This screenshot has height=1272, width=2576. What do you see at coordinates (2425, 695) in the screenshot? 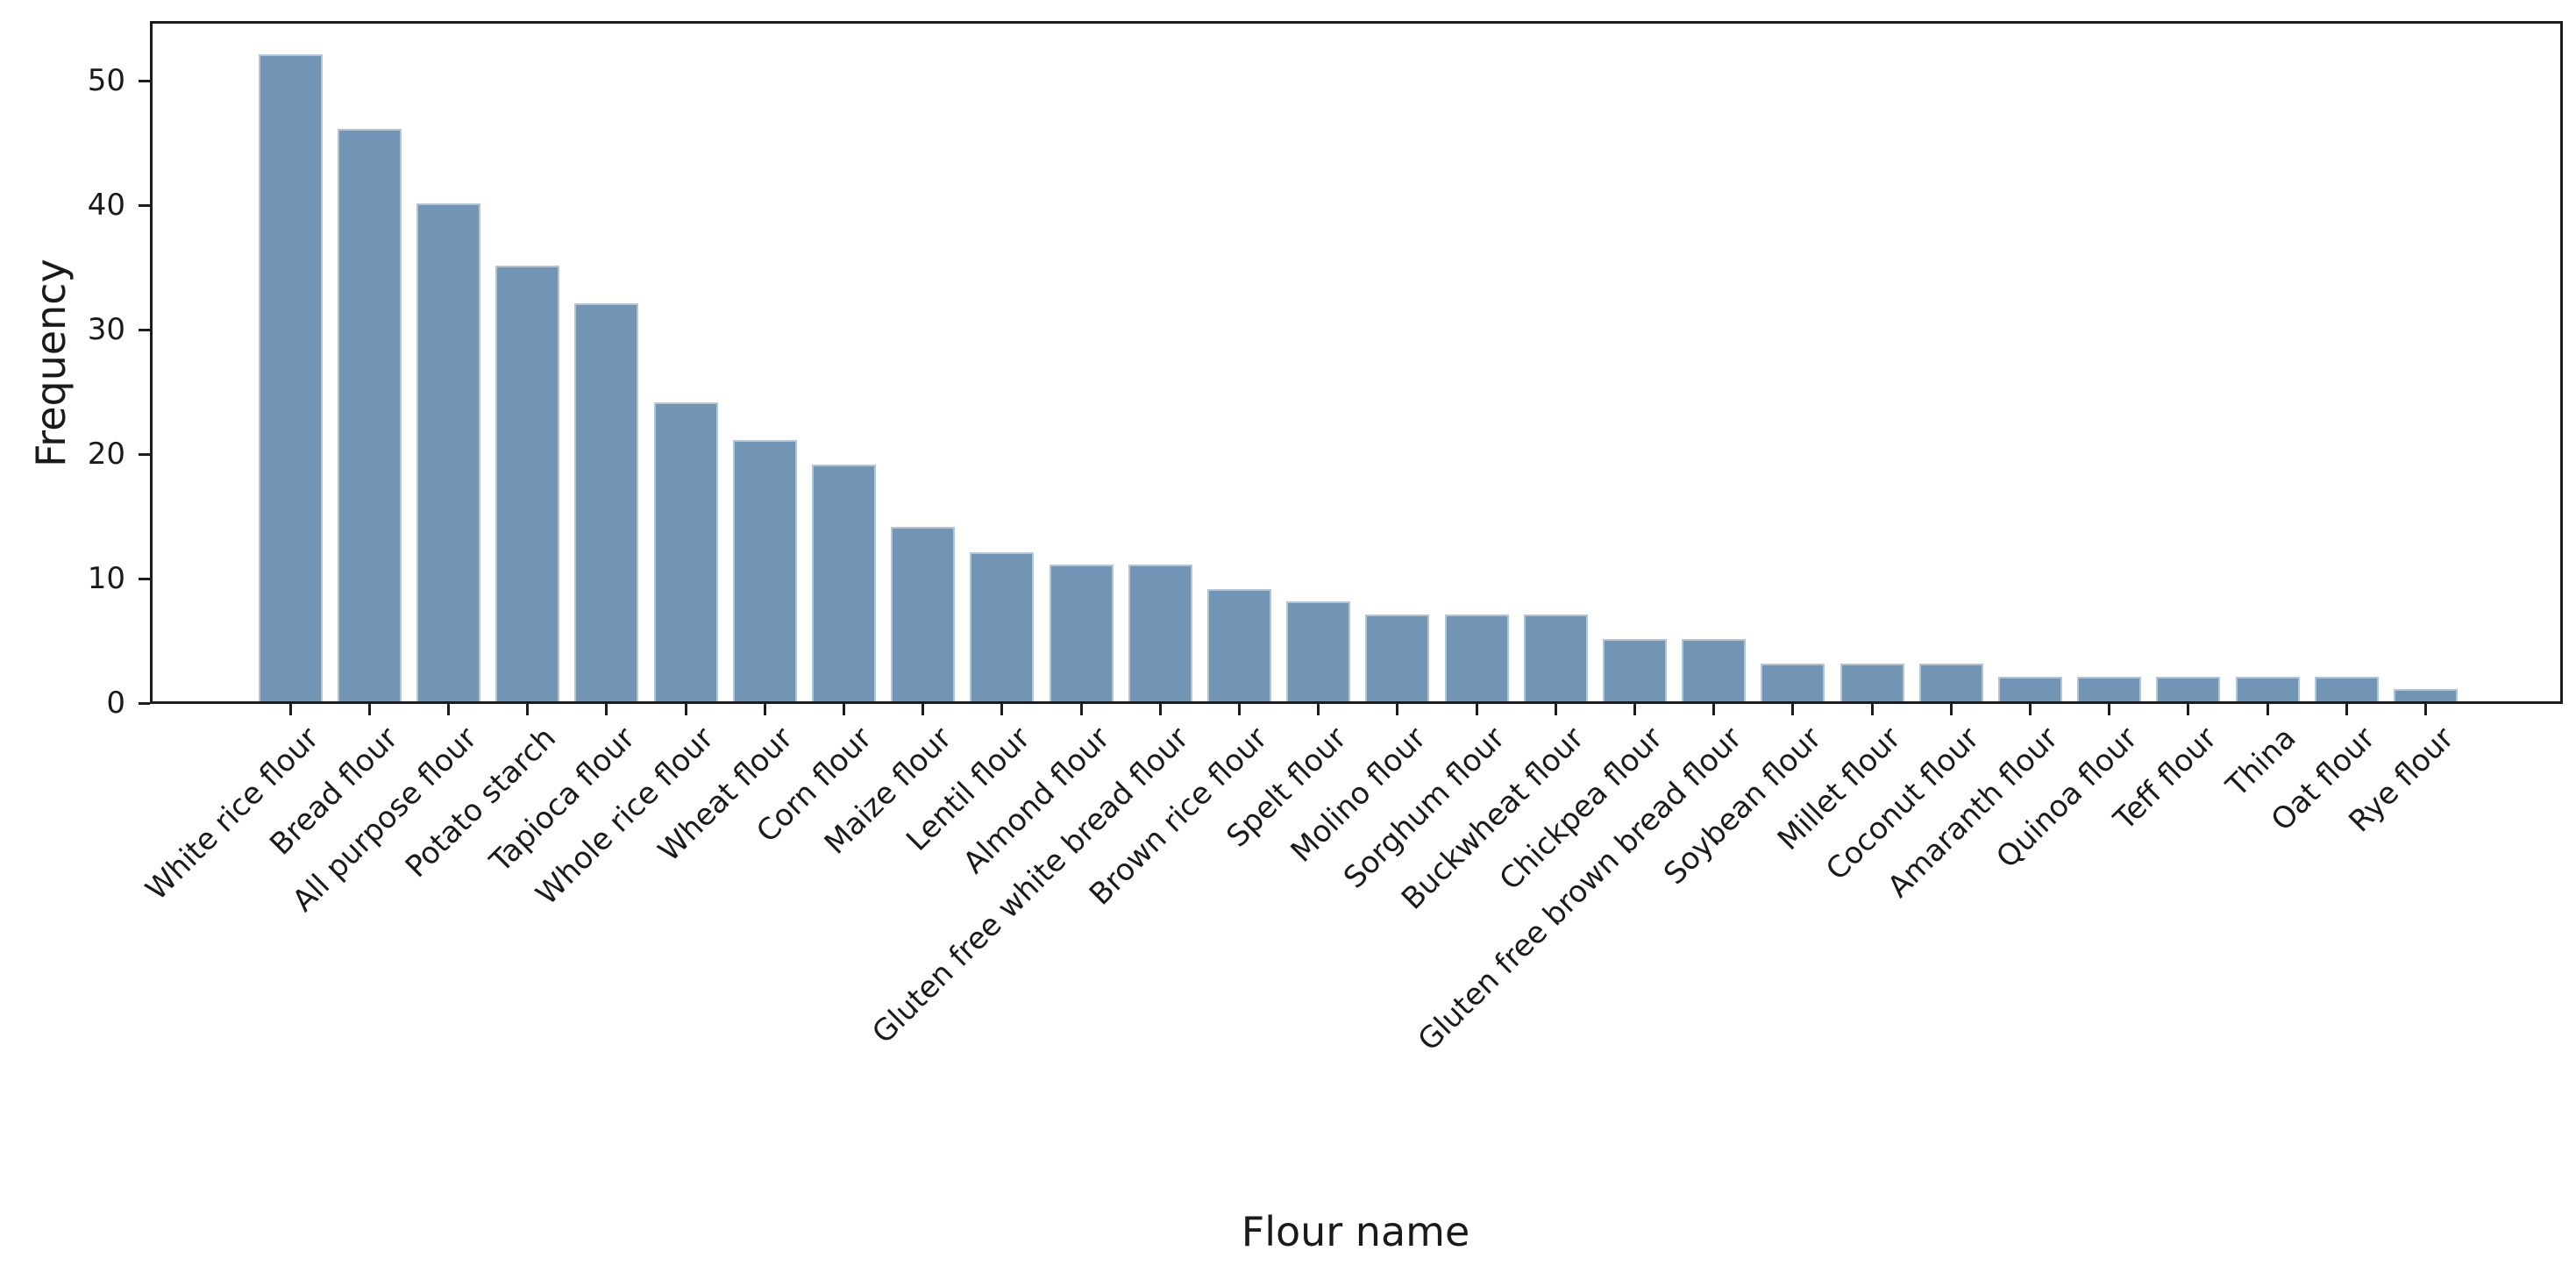
I see `bar-rye-flour` at bounding box center [2425, 695].